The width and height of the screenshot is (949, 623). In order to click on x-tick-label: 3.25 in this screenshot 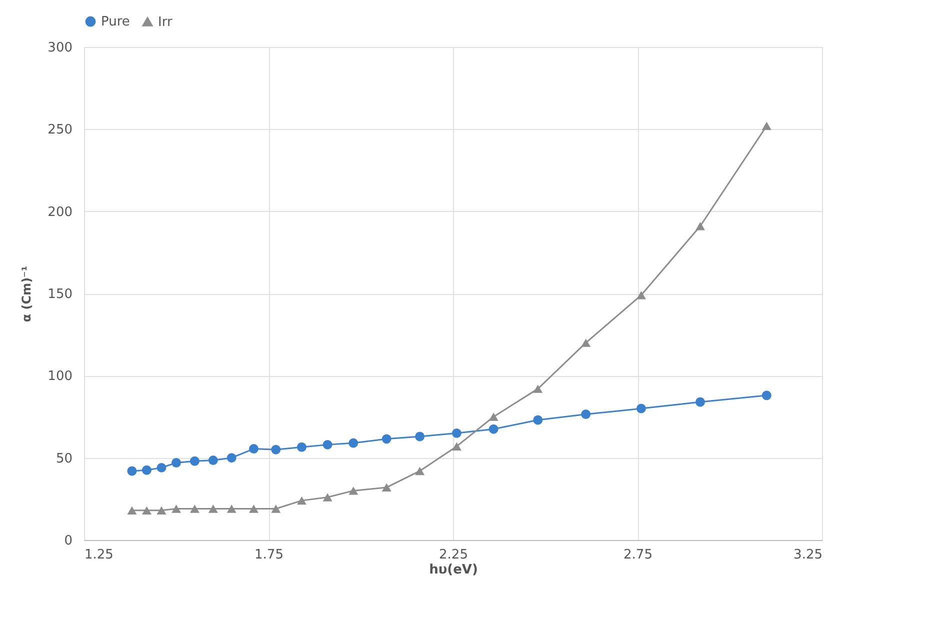, I will do `click(808, 555)`.